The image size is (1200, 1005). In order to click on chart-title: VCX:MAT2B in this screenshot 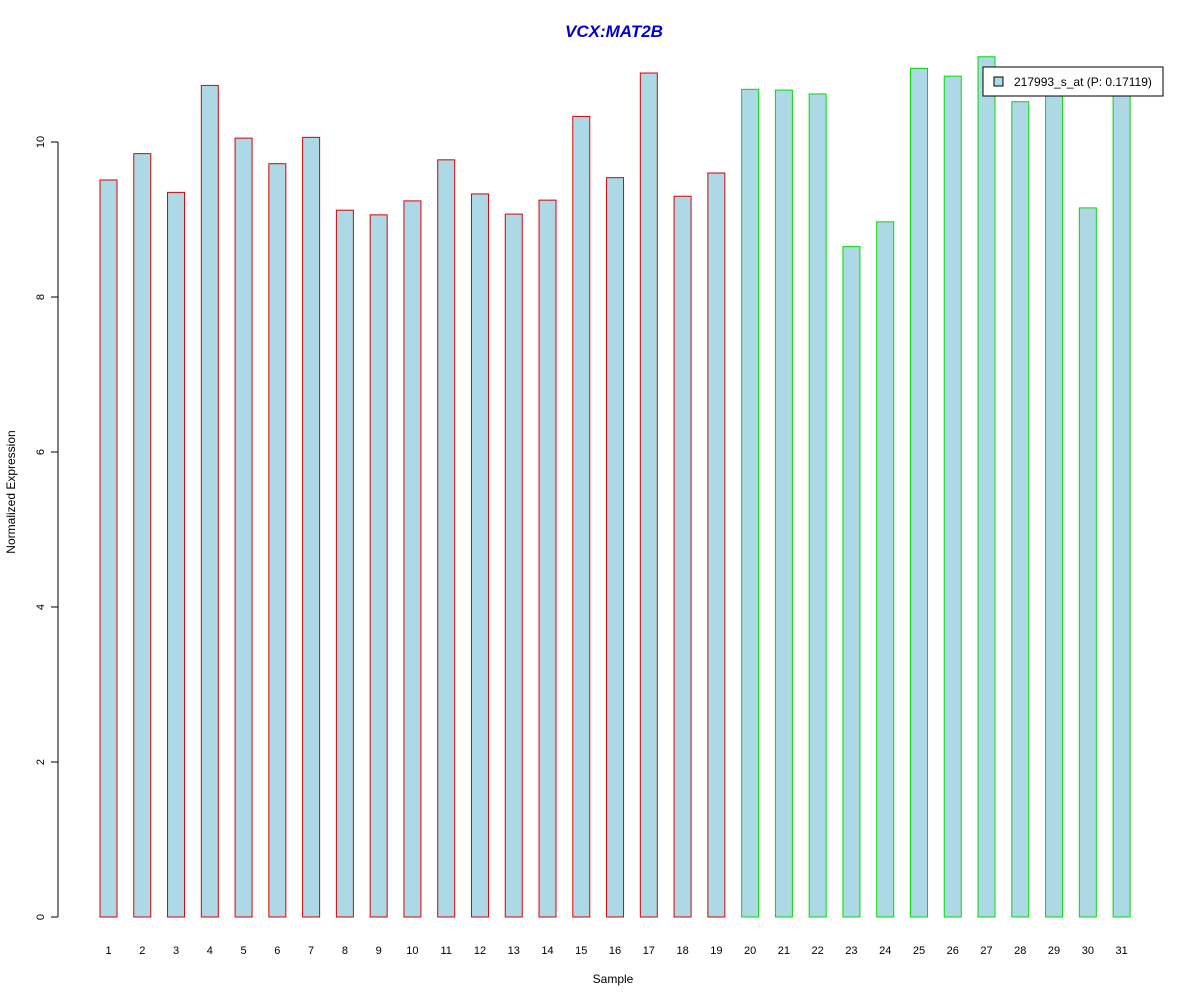, I will do `click(614, 31)`.